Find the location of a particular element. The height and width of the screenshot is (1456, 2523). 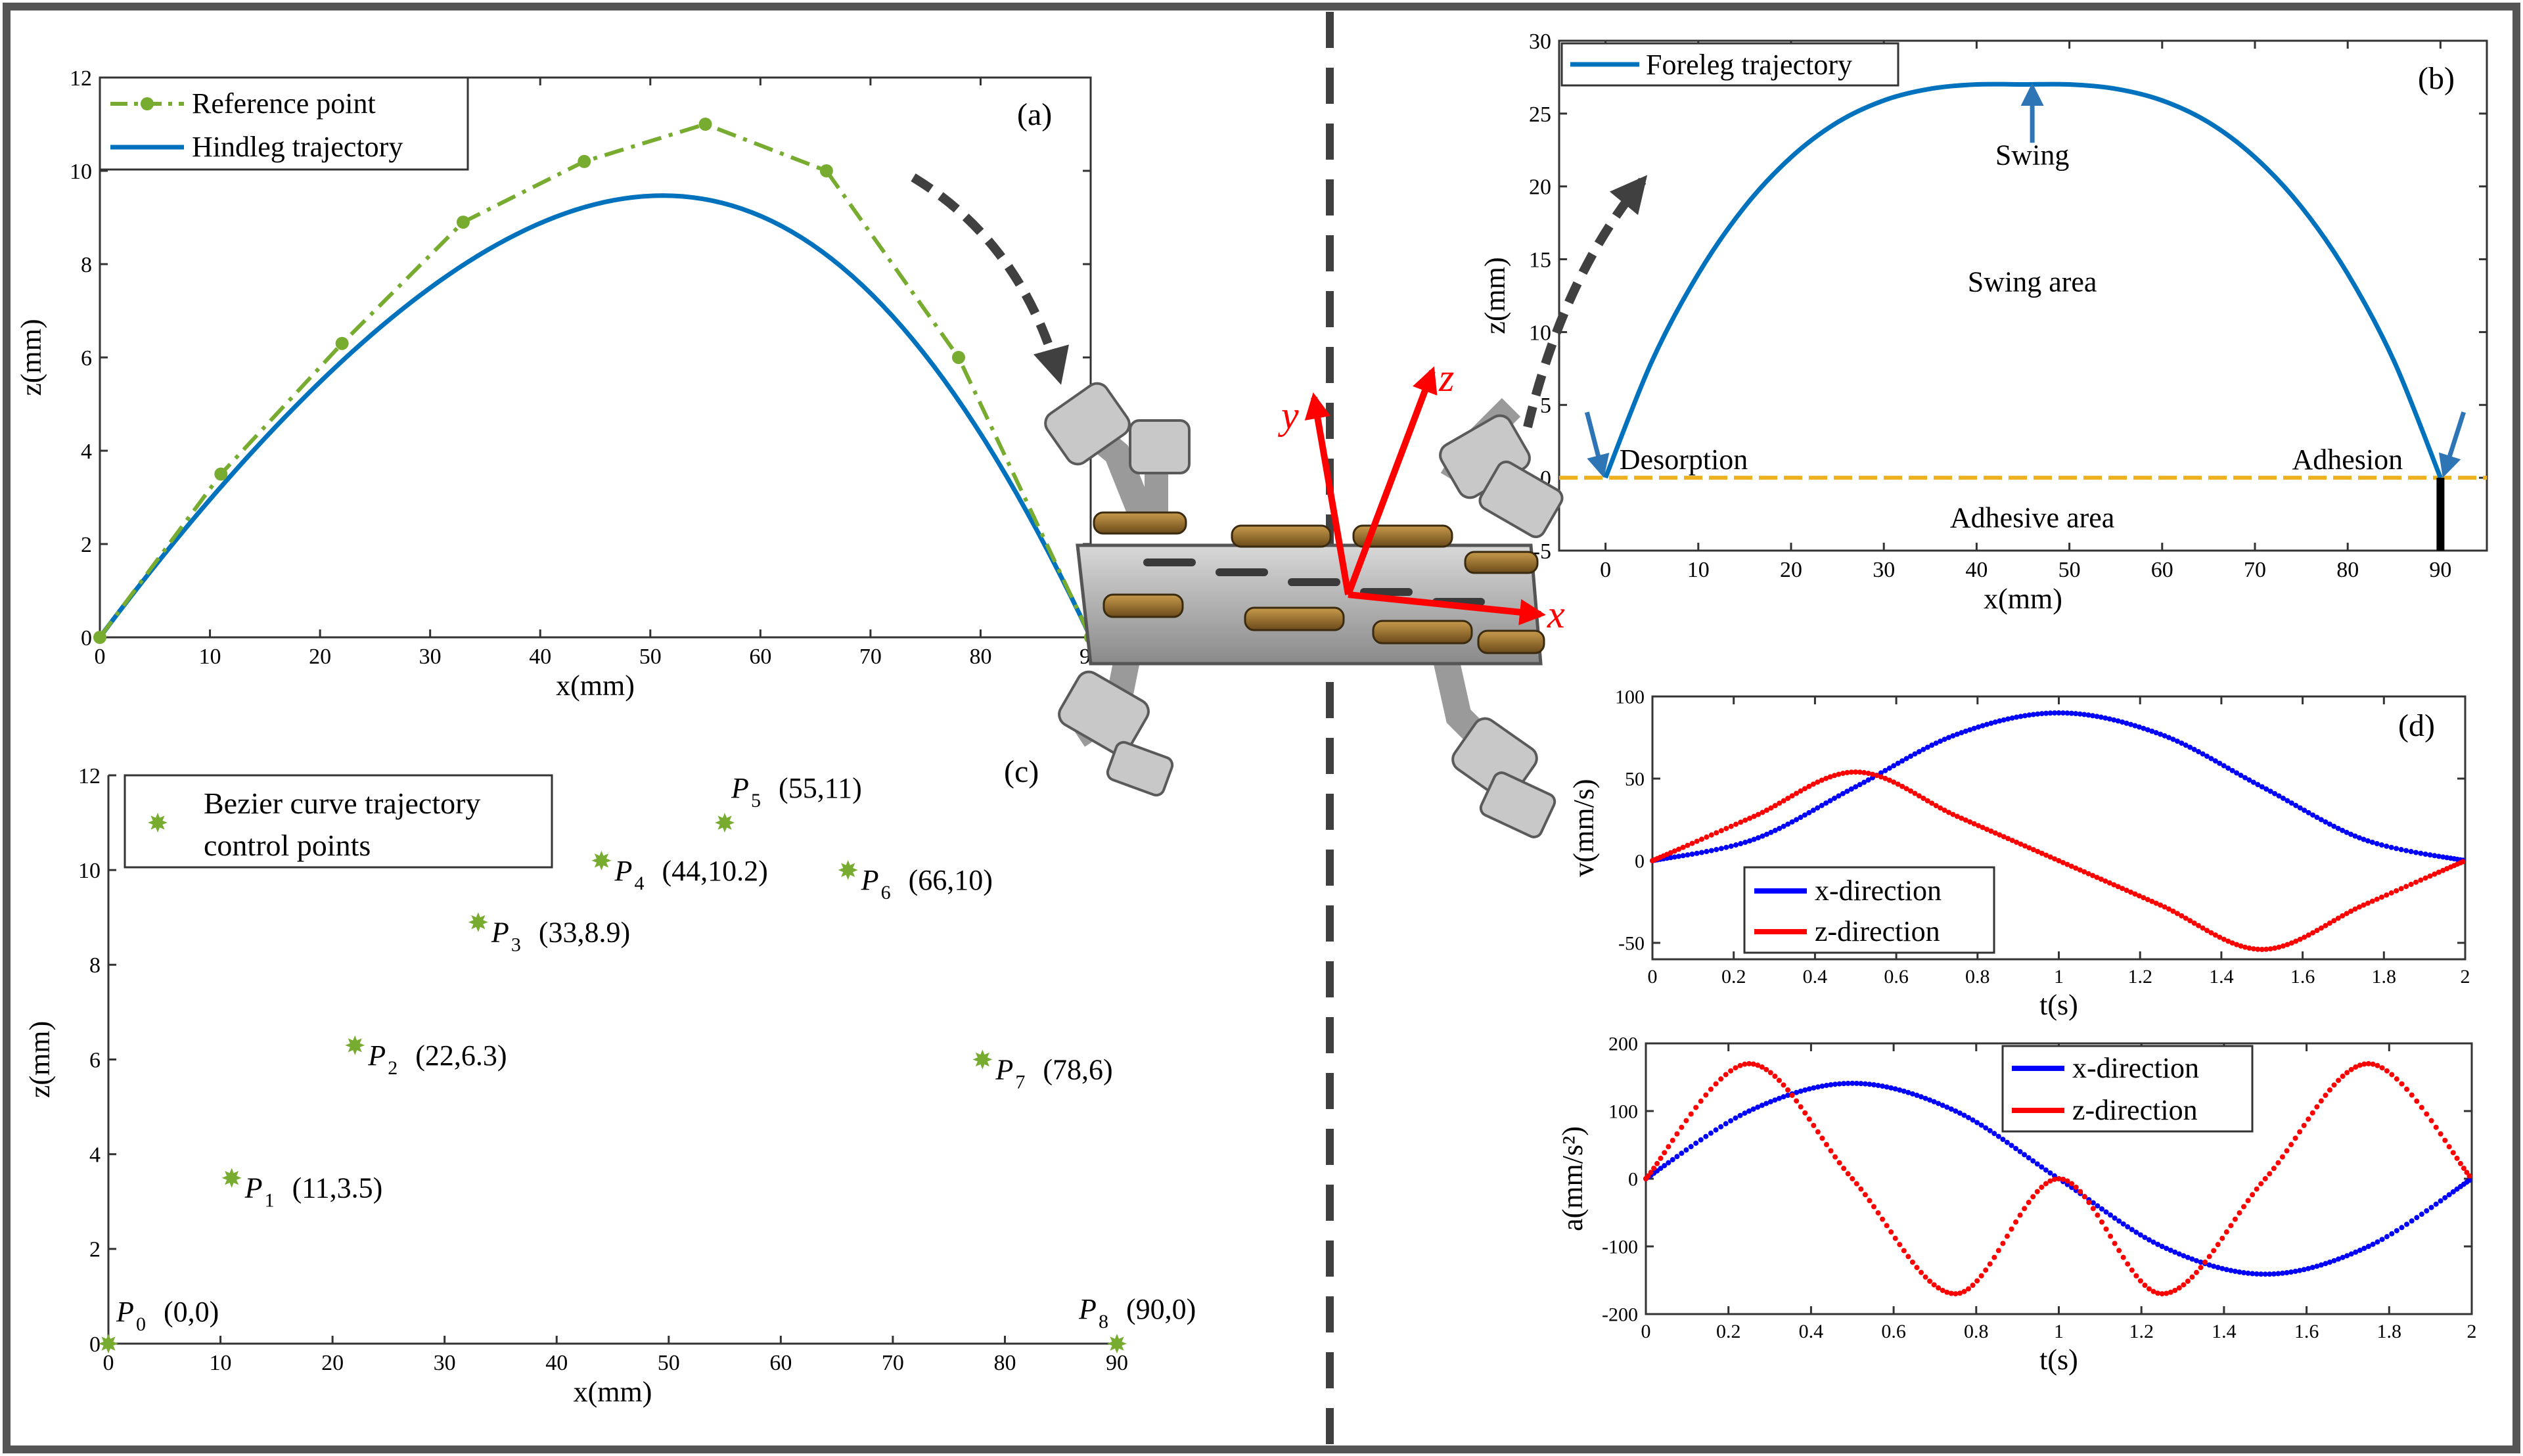

plot-frame is located at coordinates (2023, 295).